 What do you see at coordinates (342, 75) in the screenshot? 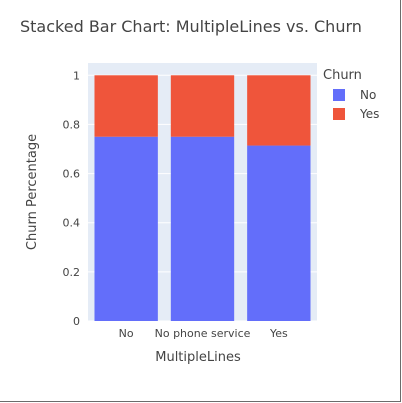
I see `legend-title: Churn` at bounding box center [342, 75].